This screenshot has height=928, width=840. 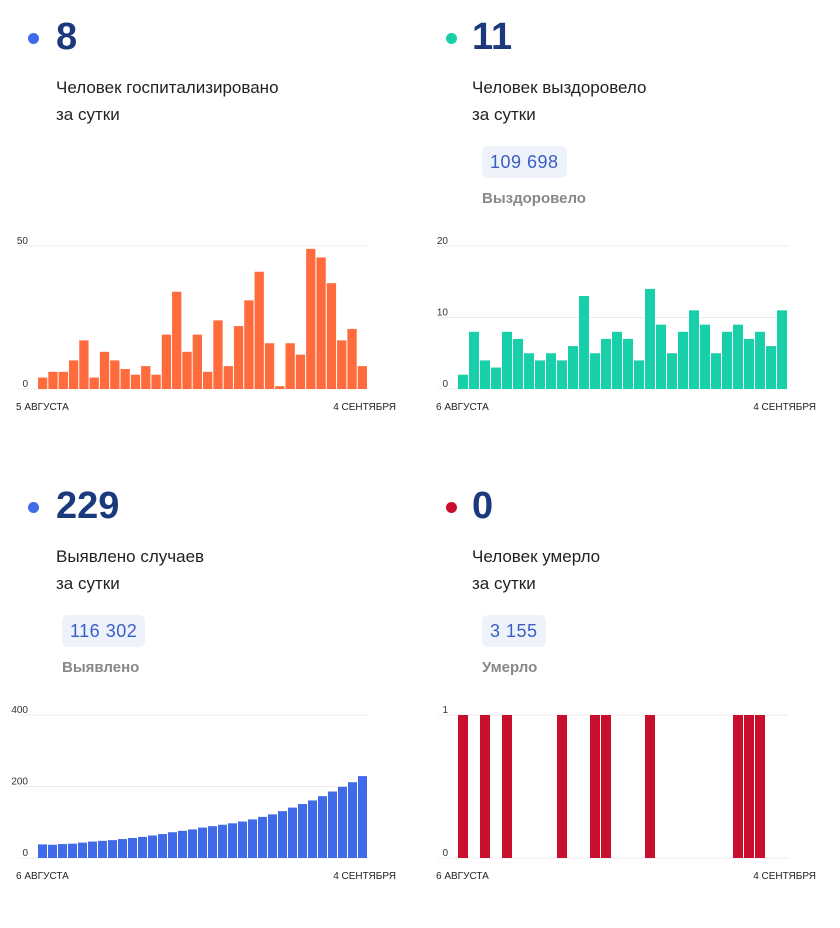 I want to click on recovered-label: Человек выздоровело за сутки, so click(x=632, y=101).